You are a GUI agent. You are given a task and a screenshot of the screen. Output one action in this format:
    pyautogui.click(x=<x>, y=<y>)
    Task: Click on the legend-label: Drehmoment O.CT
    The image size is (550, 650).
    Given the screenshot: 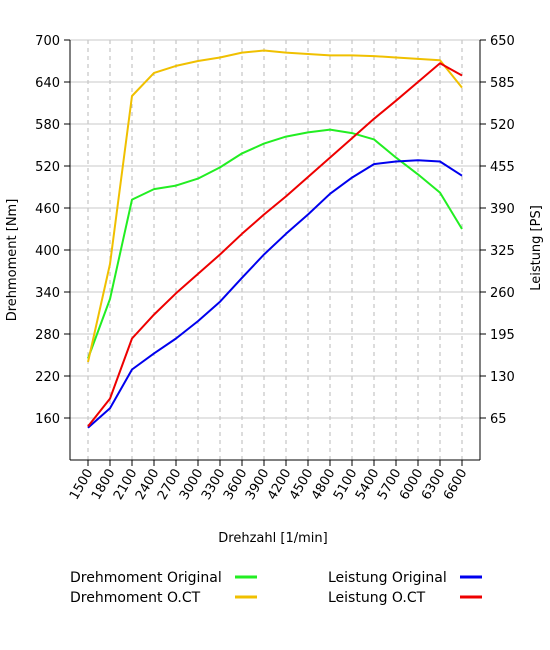 What is the action you would take?
    pyautogui.click(x=135, y=598)
    